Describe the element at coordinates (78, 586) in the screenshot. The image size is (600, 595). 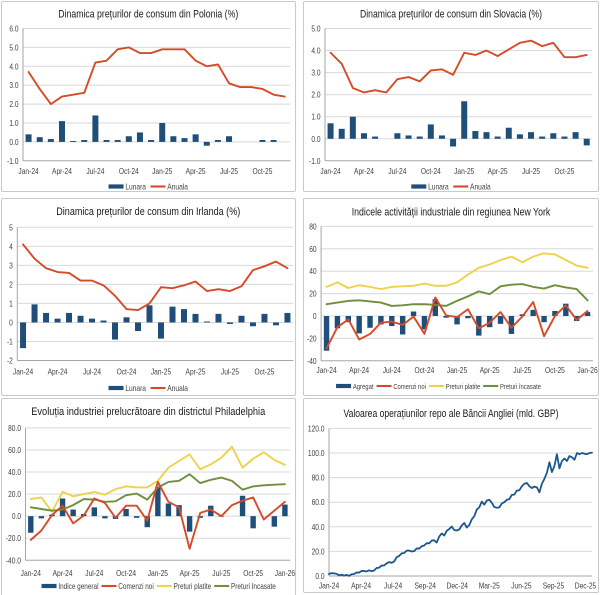
I see `svg-text: Indice general` at that location.